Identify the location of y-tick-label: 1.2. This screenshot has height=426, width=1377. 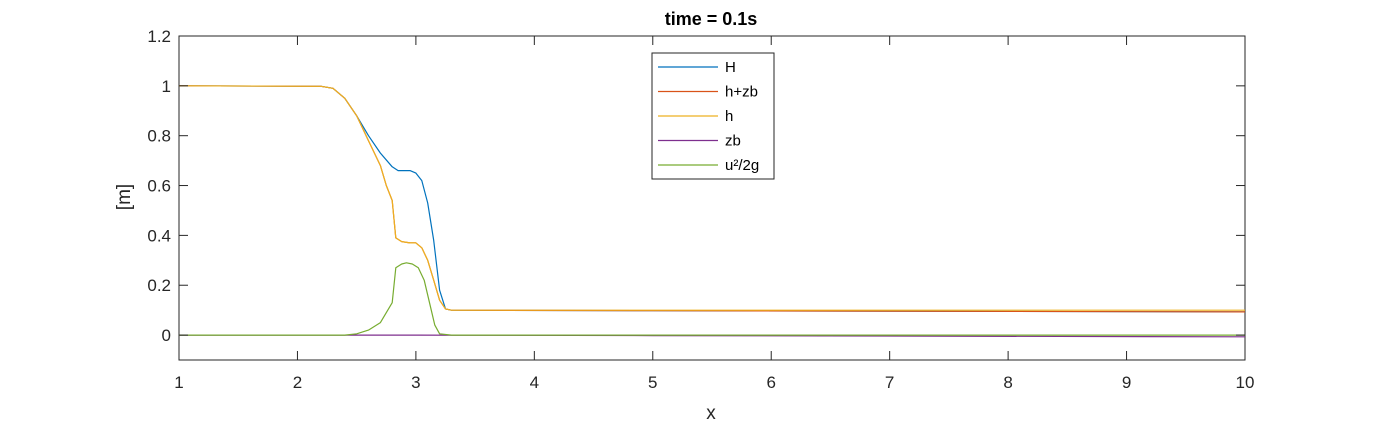
(159, 36).